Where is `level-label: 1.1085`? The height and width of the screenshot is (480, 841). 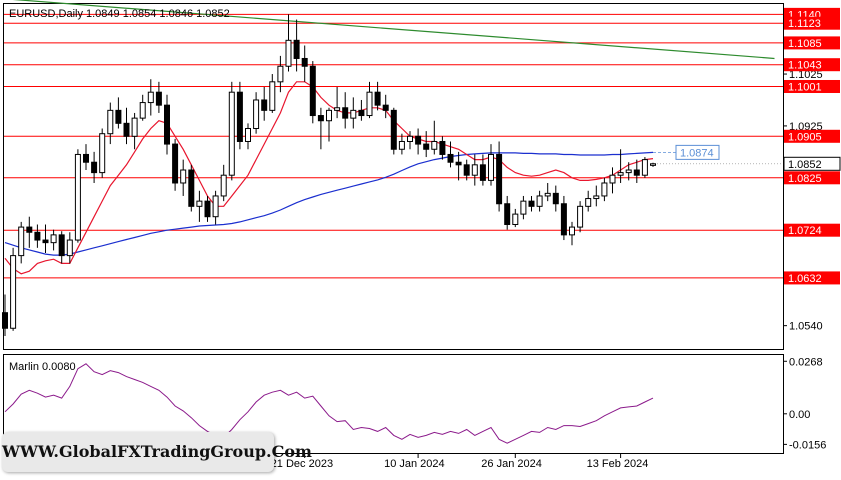 level-label: 1.1085 is located at coordinates (805, 44).